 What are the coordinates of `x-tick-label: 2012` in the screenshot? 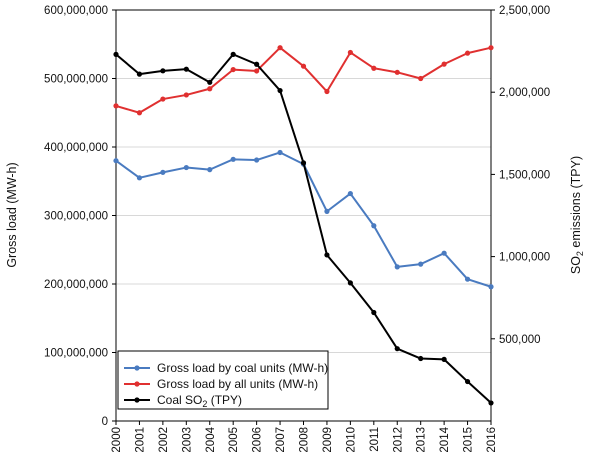 It's located at (398, 440).